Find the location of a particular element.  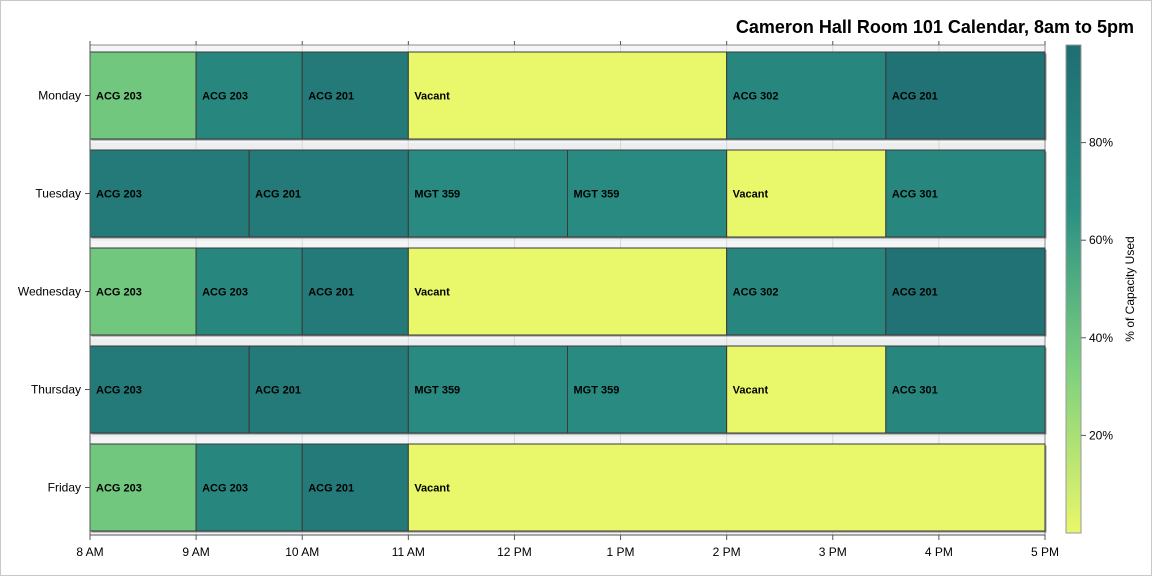

colorbar-legend: 20% 40% 60% 80% % of Capacity Used is located at coordinates (1101, 289).